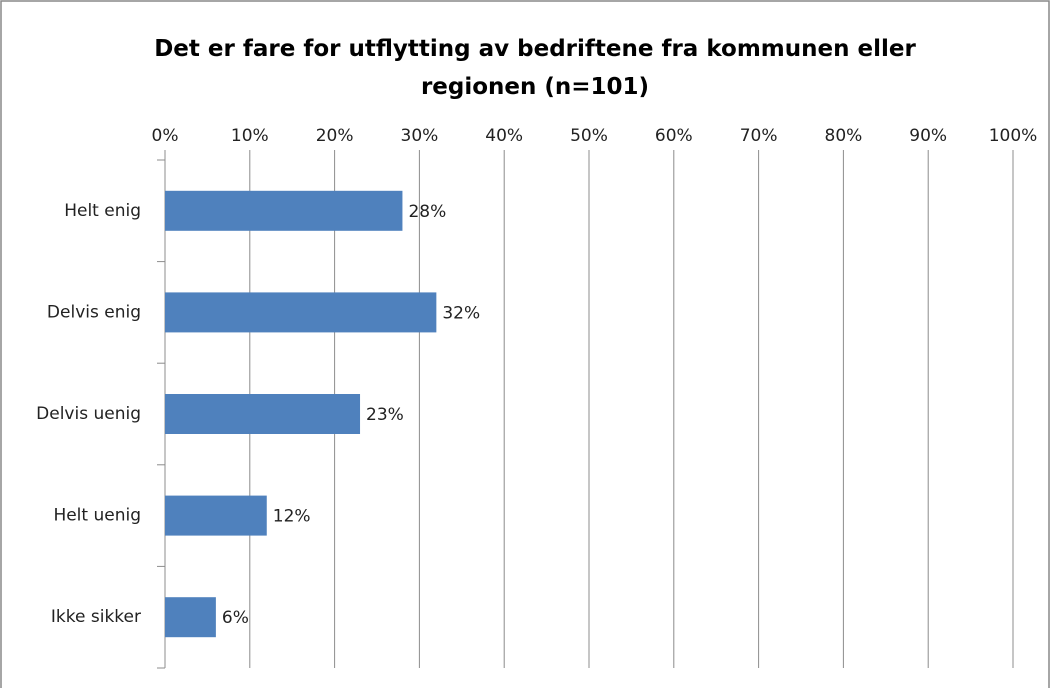  What do you see at coordinates (94, 312) in the screenshot?
I see `y-tick-label: Delvis enig` at bounding box center [94, 312].